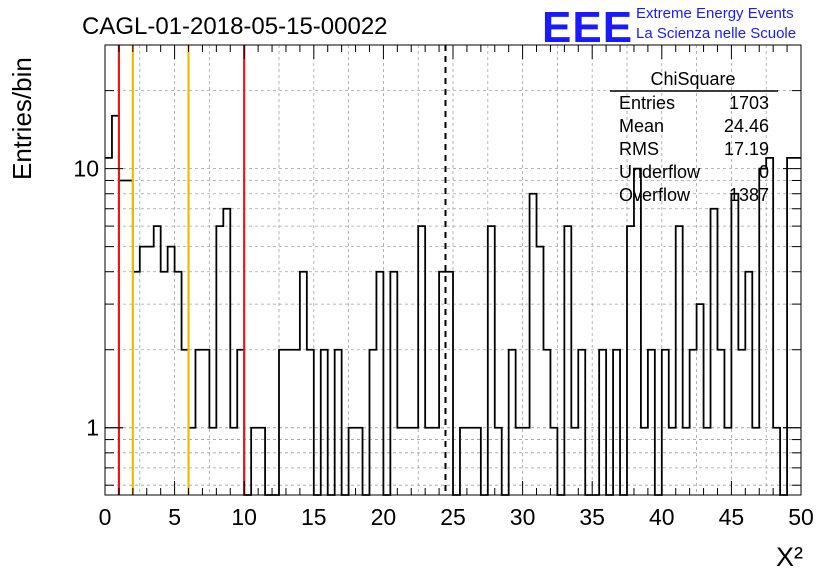  I want to click on x-tick-label: 5, so click(174, 517).